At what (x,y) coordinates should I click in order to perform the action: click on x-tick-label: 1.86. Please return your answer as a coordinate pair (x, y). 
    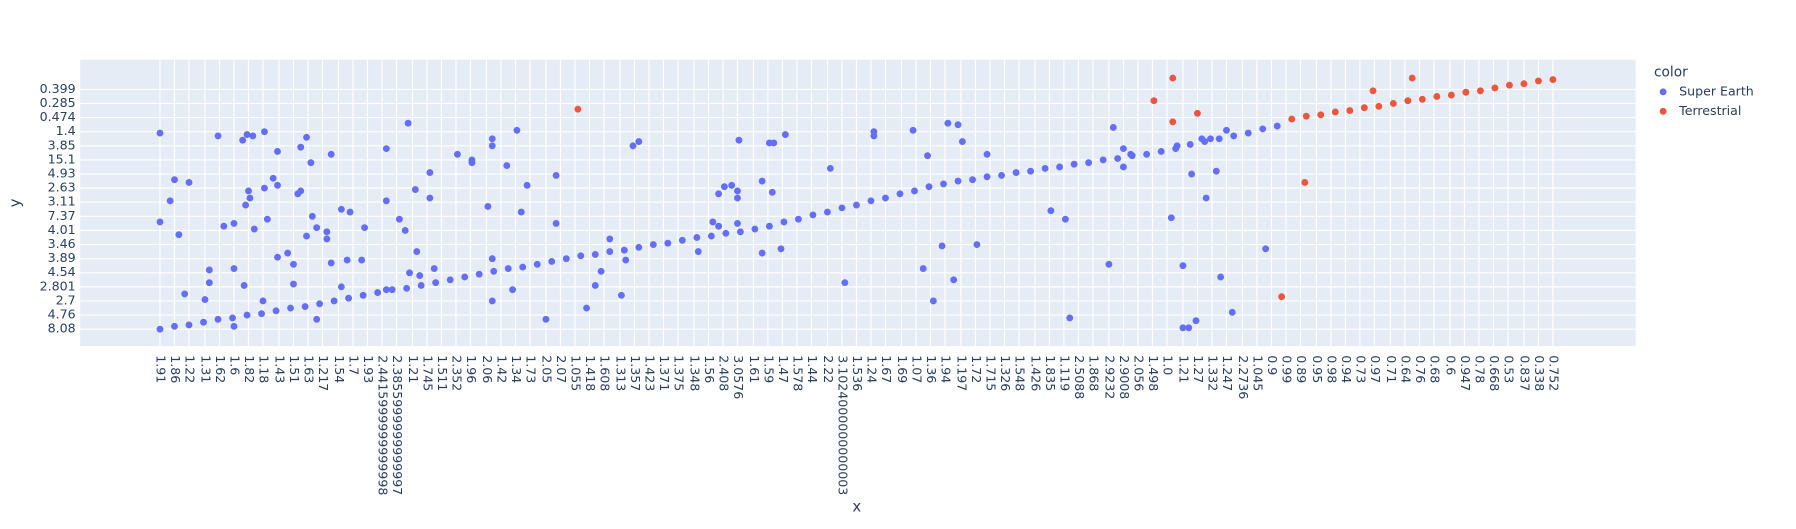
    Looking at the image, I should click on (175, 369).